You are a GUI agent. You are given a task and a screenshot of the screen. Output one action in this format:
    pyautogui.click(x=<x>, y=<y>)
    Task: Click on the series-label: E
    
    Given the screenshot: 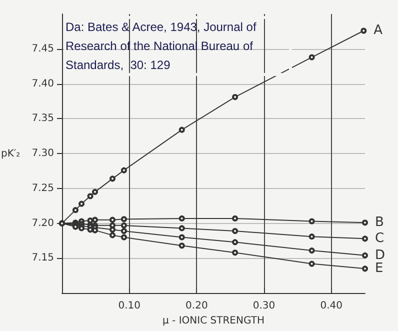 What is the action you would take?
    pyautogui.click(x=379, y=268)
    